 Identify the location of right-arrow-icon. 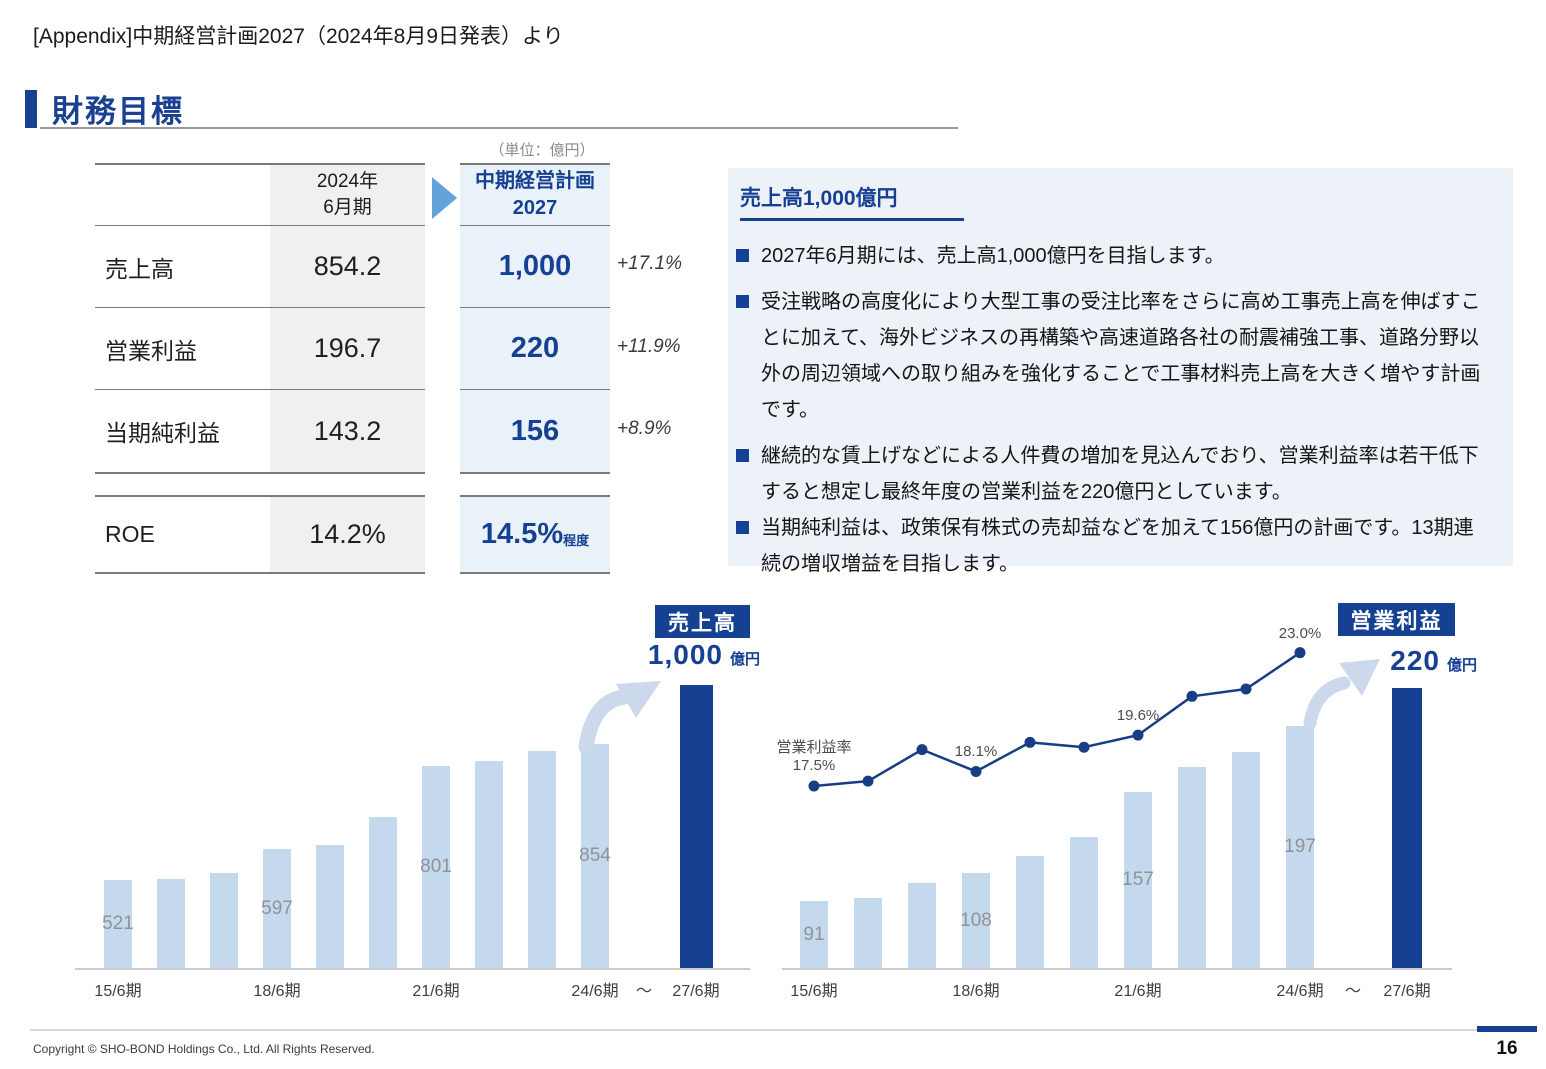
(444, 198).